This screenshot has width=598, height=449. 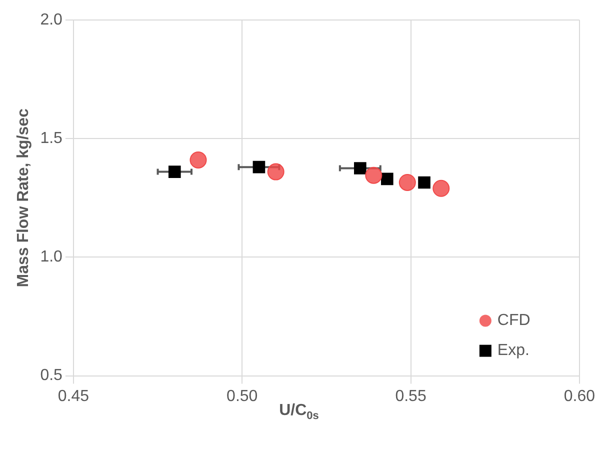 I want to click on y-tick-label: 1.5, so click(x=51, y=139).